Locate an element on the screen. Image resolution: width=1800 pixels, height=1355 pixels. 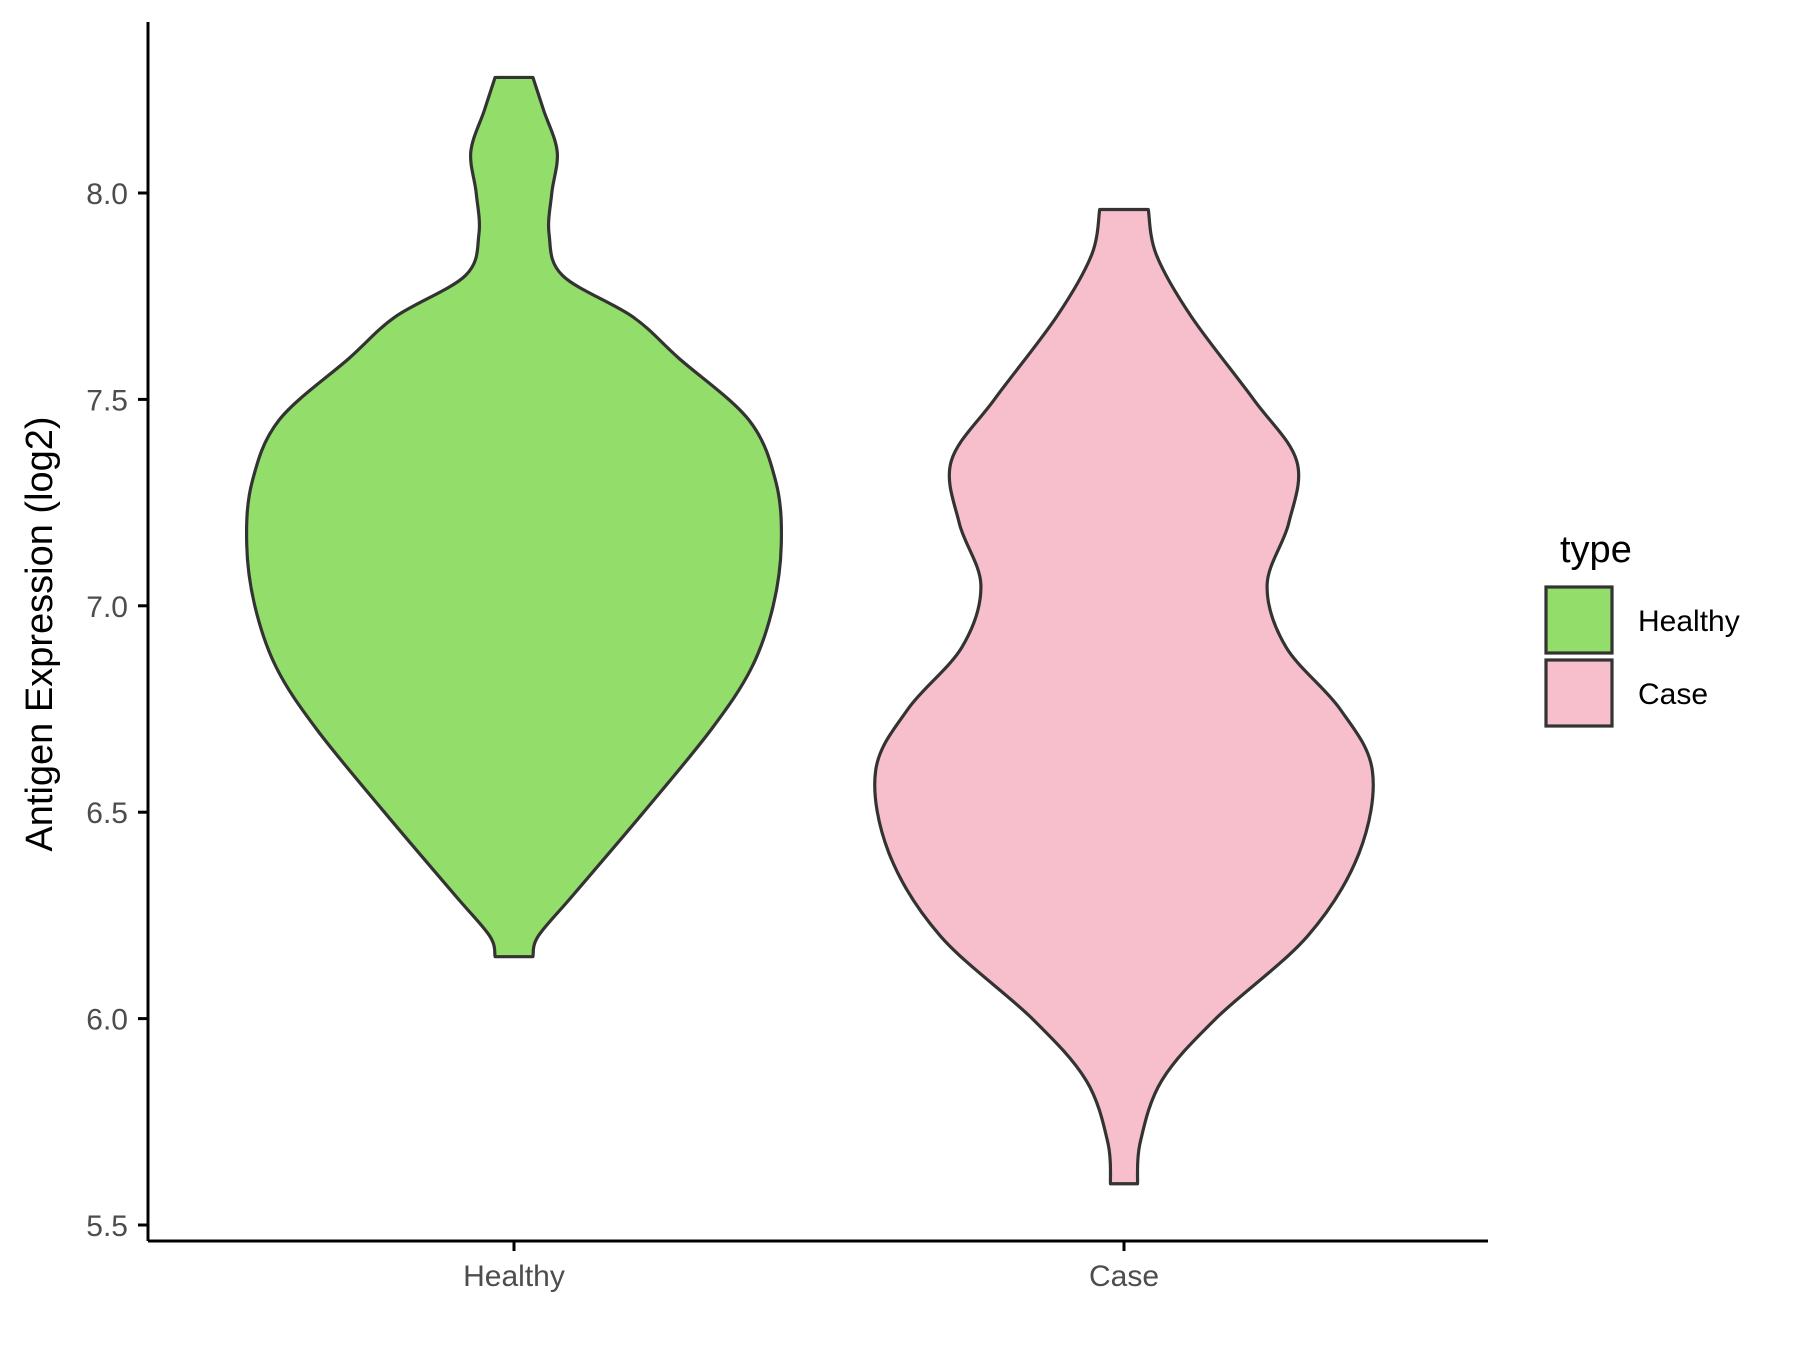
y-tick-label: 6.5 is located at coordinates (107, 813).